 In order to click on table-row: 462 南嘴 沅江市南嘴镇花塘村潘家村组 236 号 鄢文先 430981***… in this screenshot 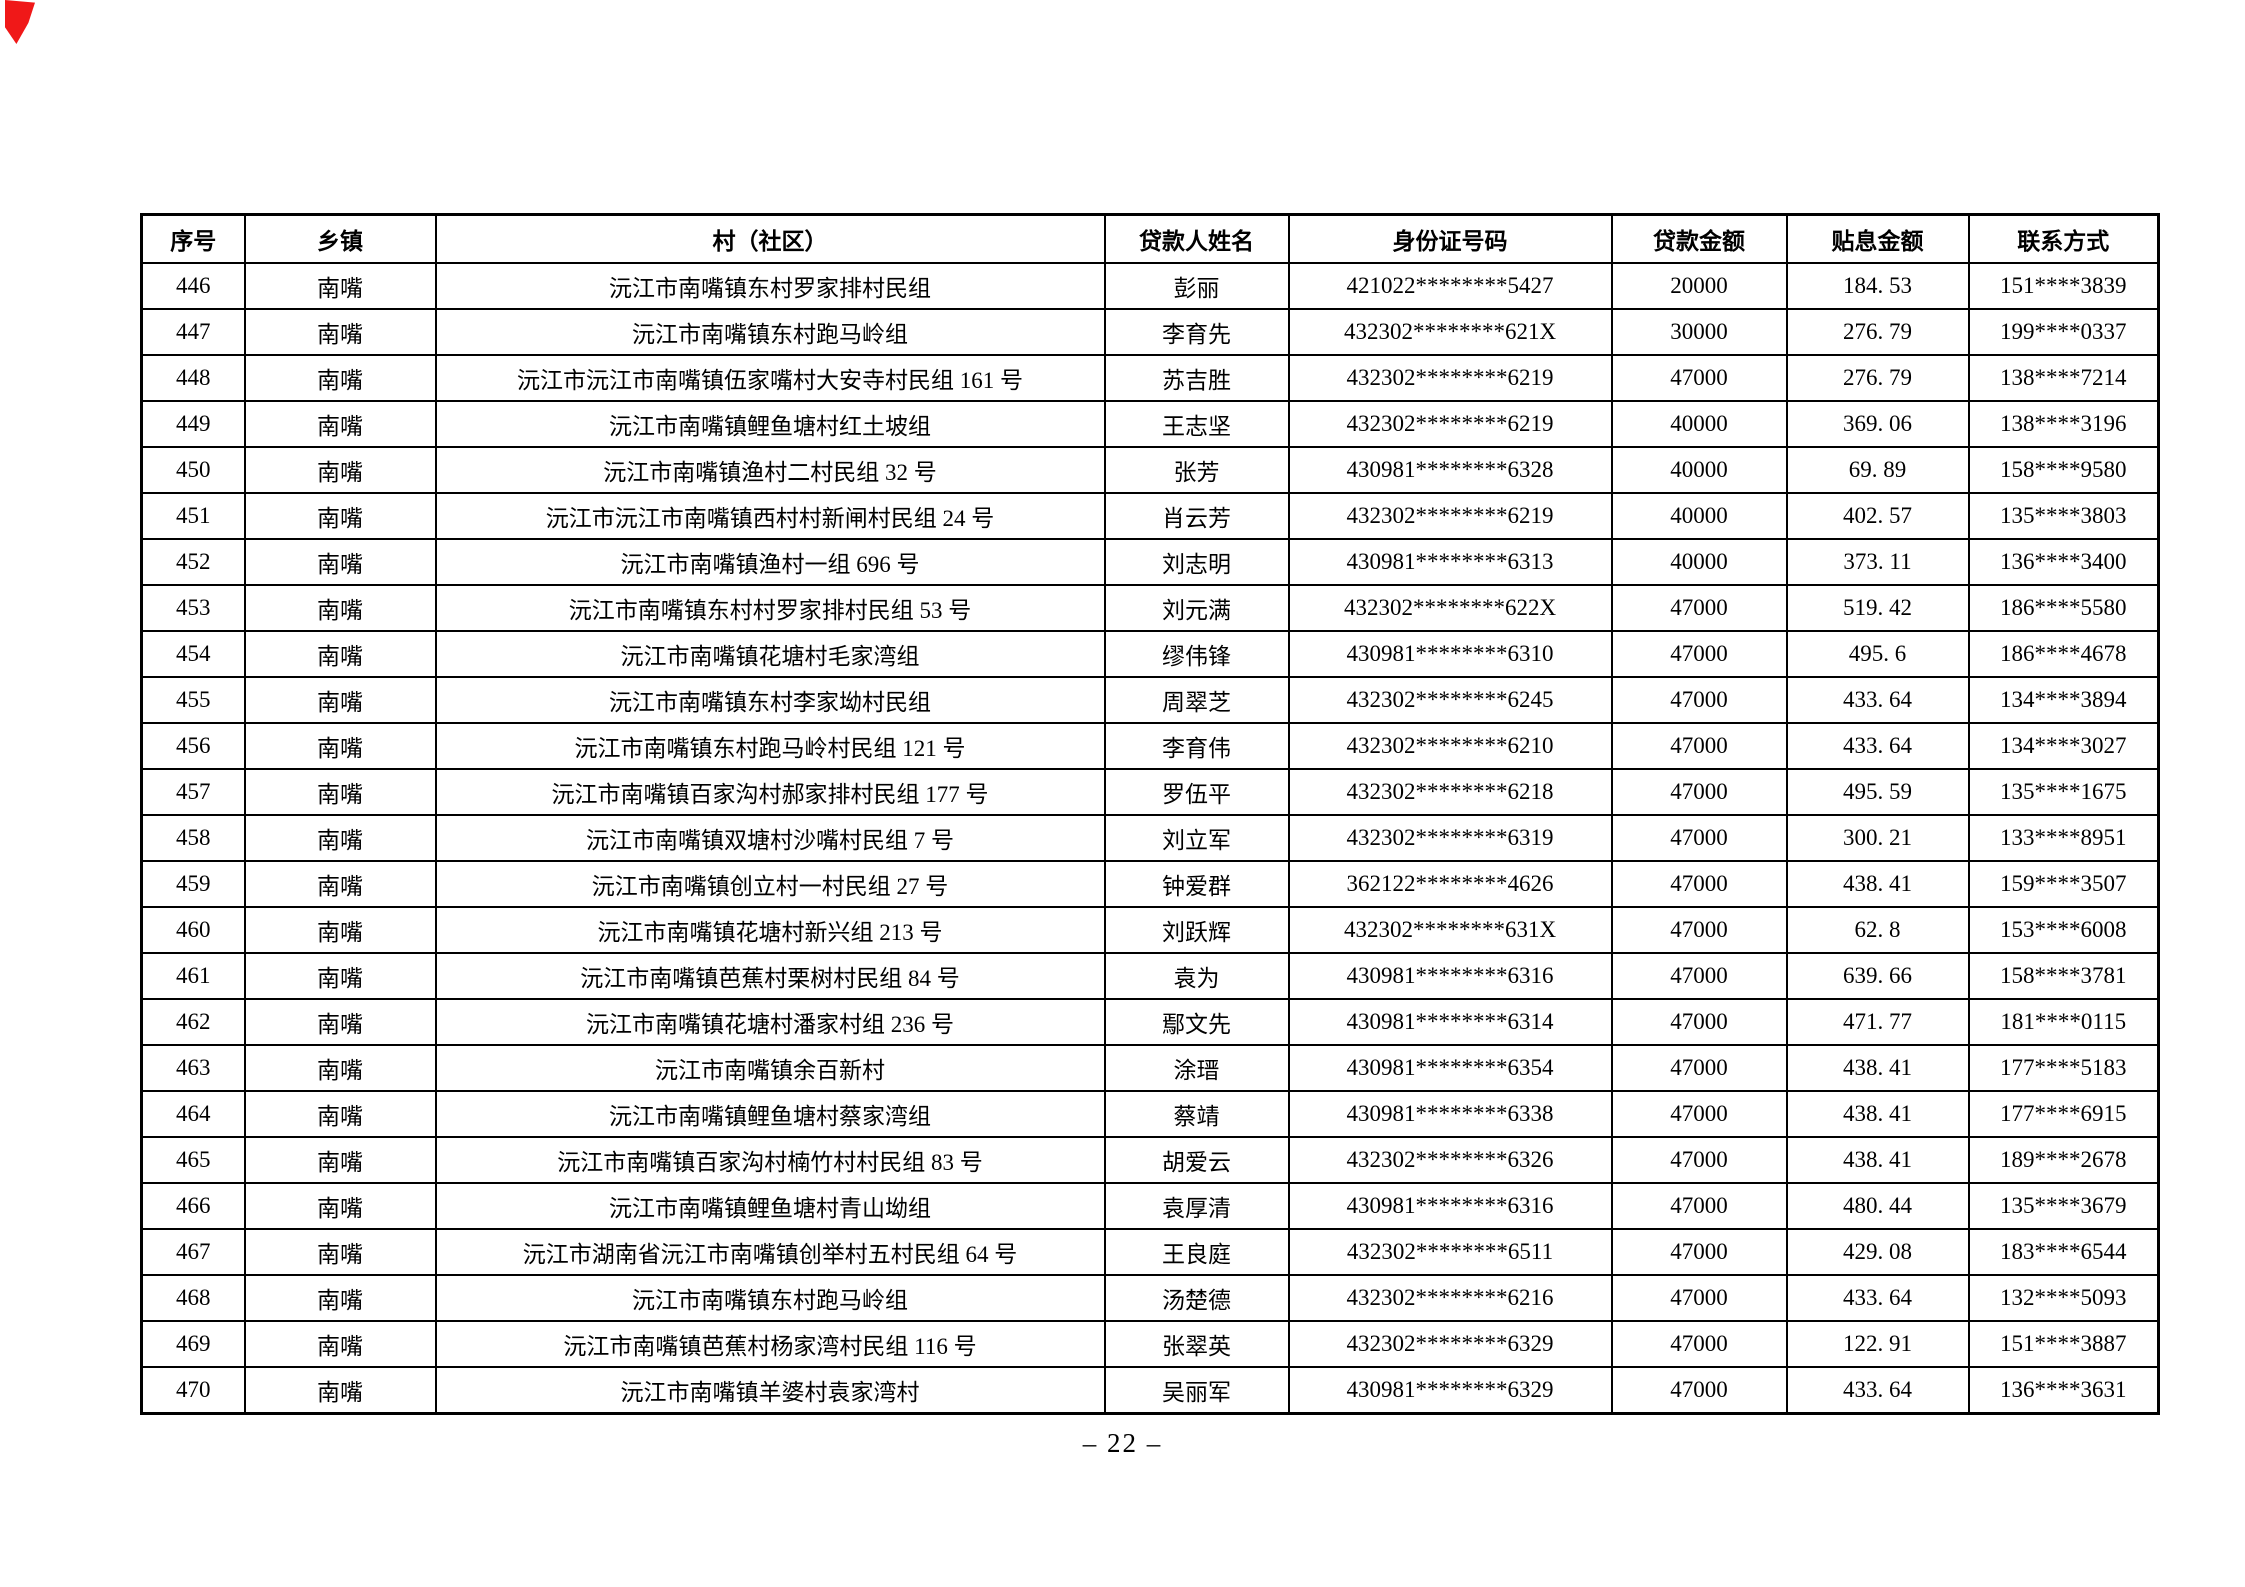, I will do `click(1150, 1022)`.